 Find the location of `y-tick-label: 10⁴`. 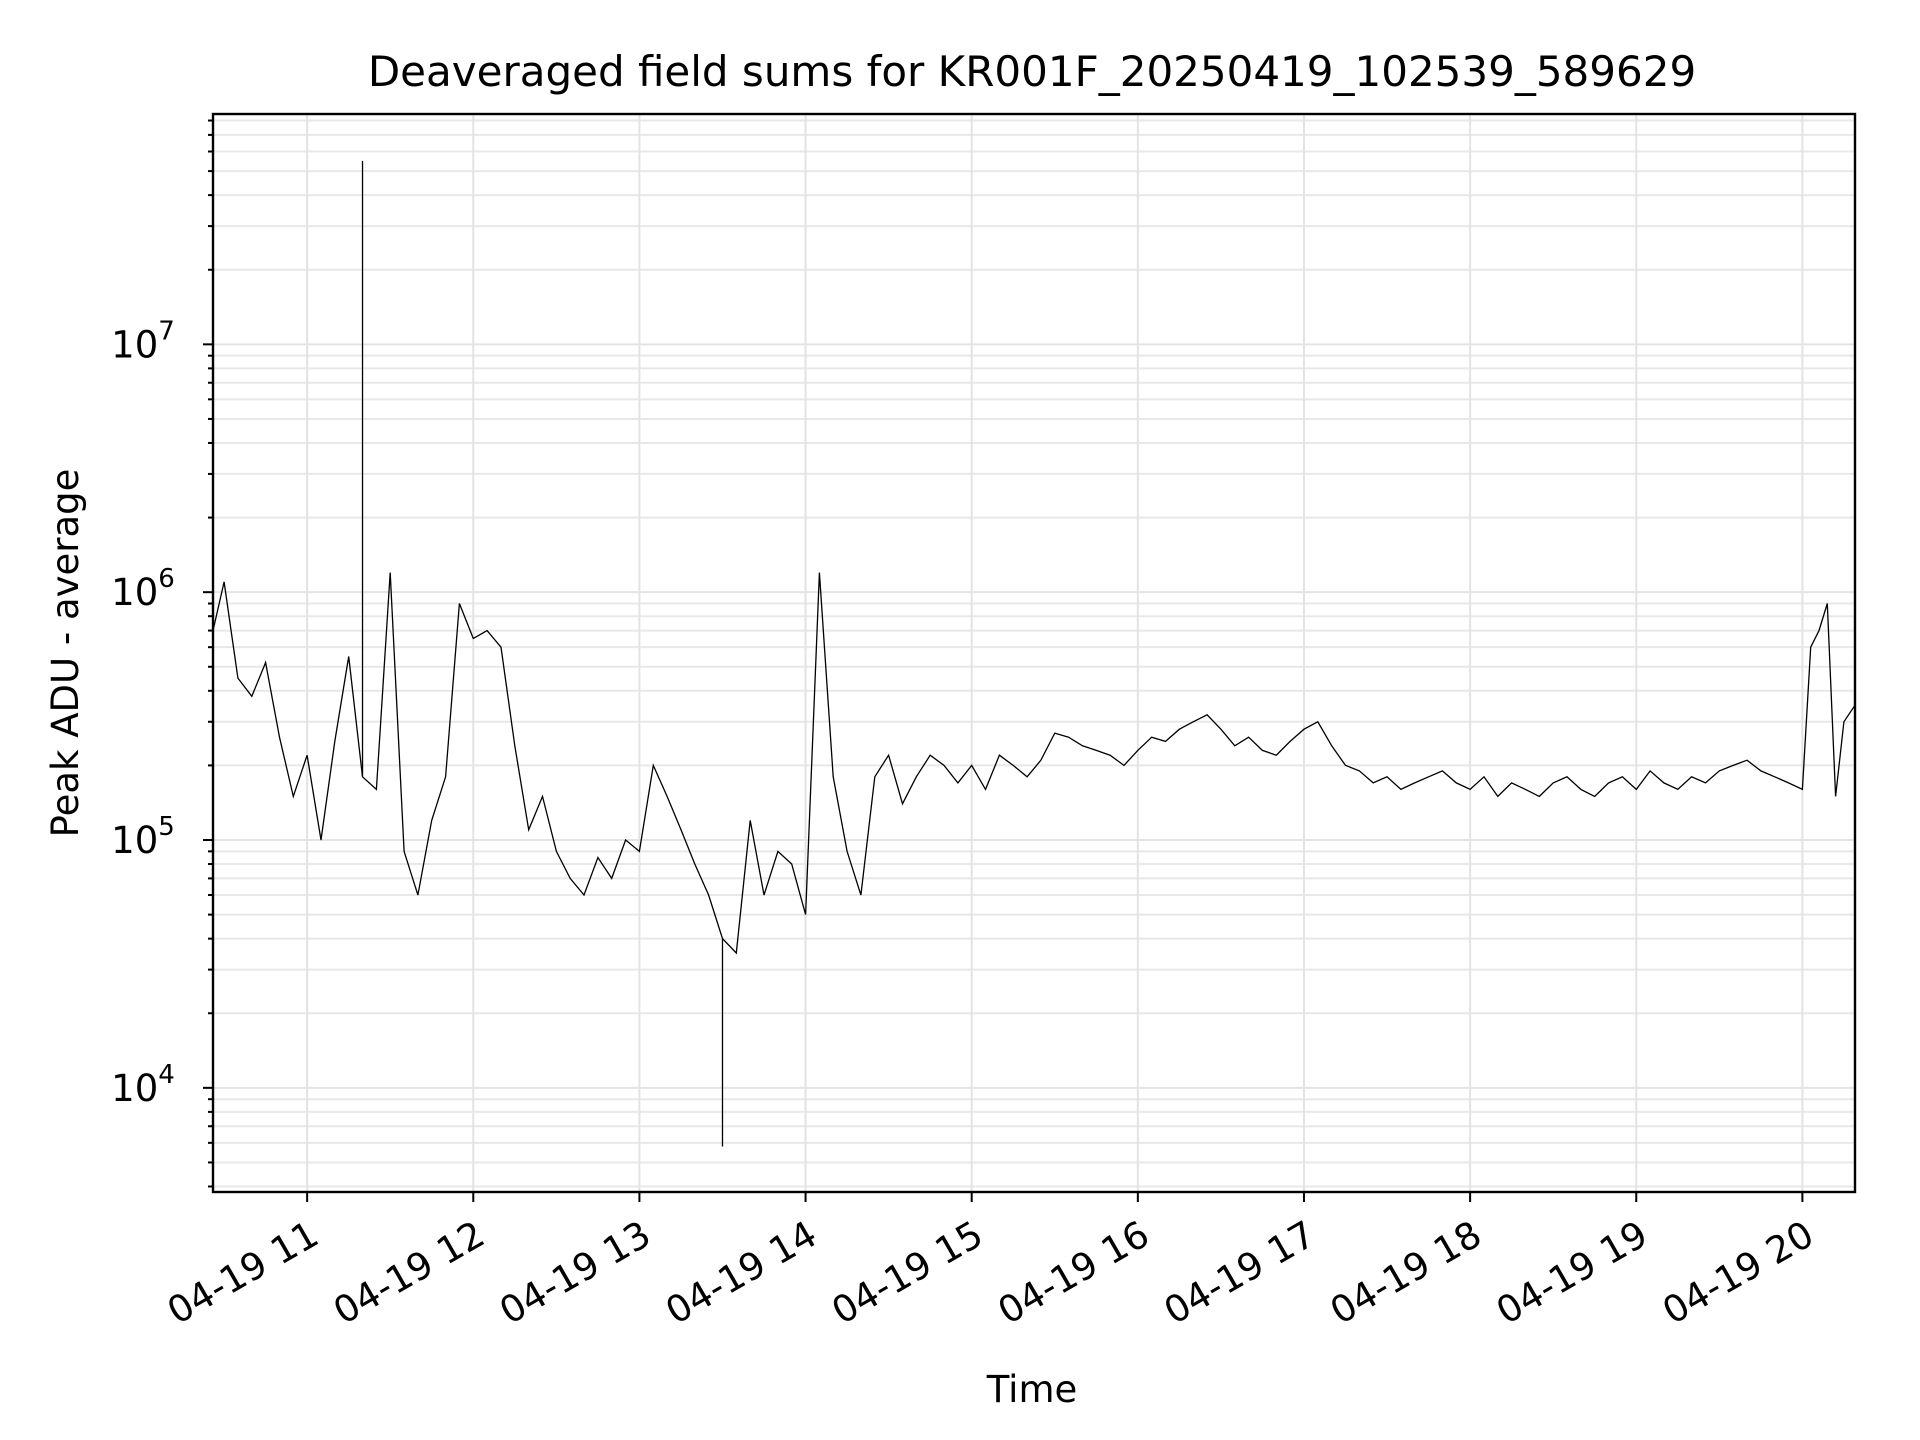

y-tick-label: 10⁴ is located at coordinates (143, 1085).